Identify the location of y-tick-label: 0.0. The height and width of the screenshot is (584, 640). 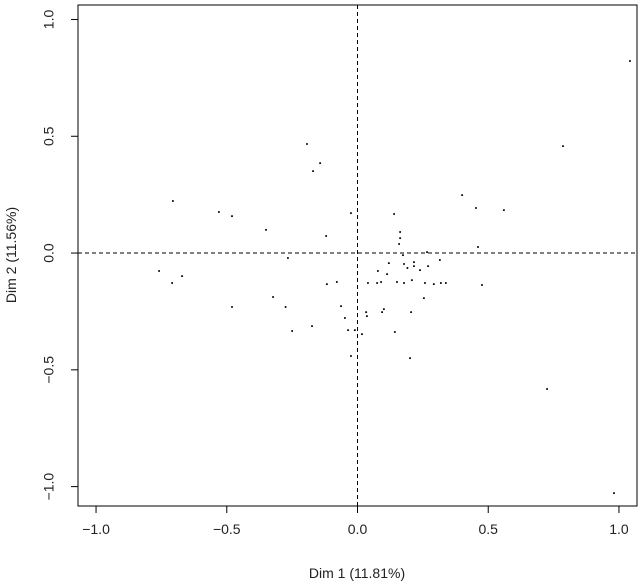
(49, 253).